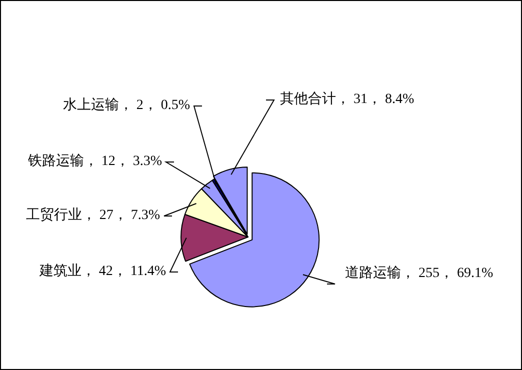 This screenshot has height=370, width=522. Describe the element at coordinates (93, 216) in the screenshot. I see `slice-label: 工贸行业， 27， 7.3%` at that location.